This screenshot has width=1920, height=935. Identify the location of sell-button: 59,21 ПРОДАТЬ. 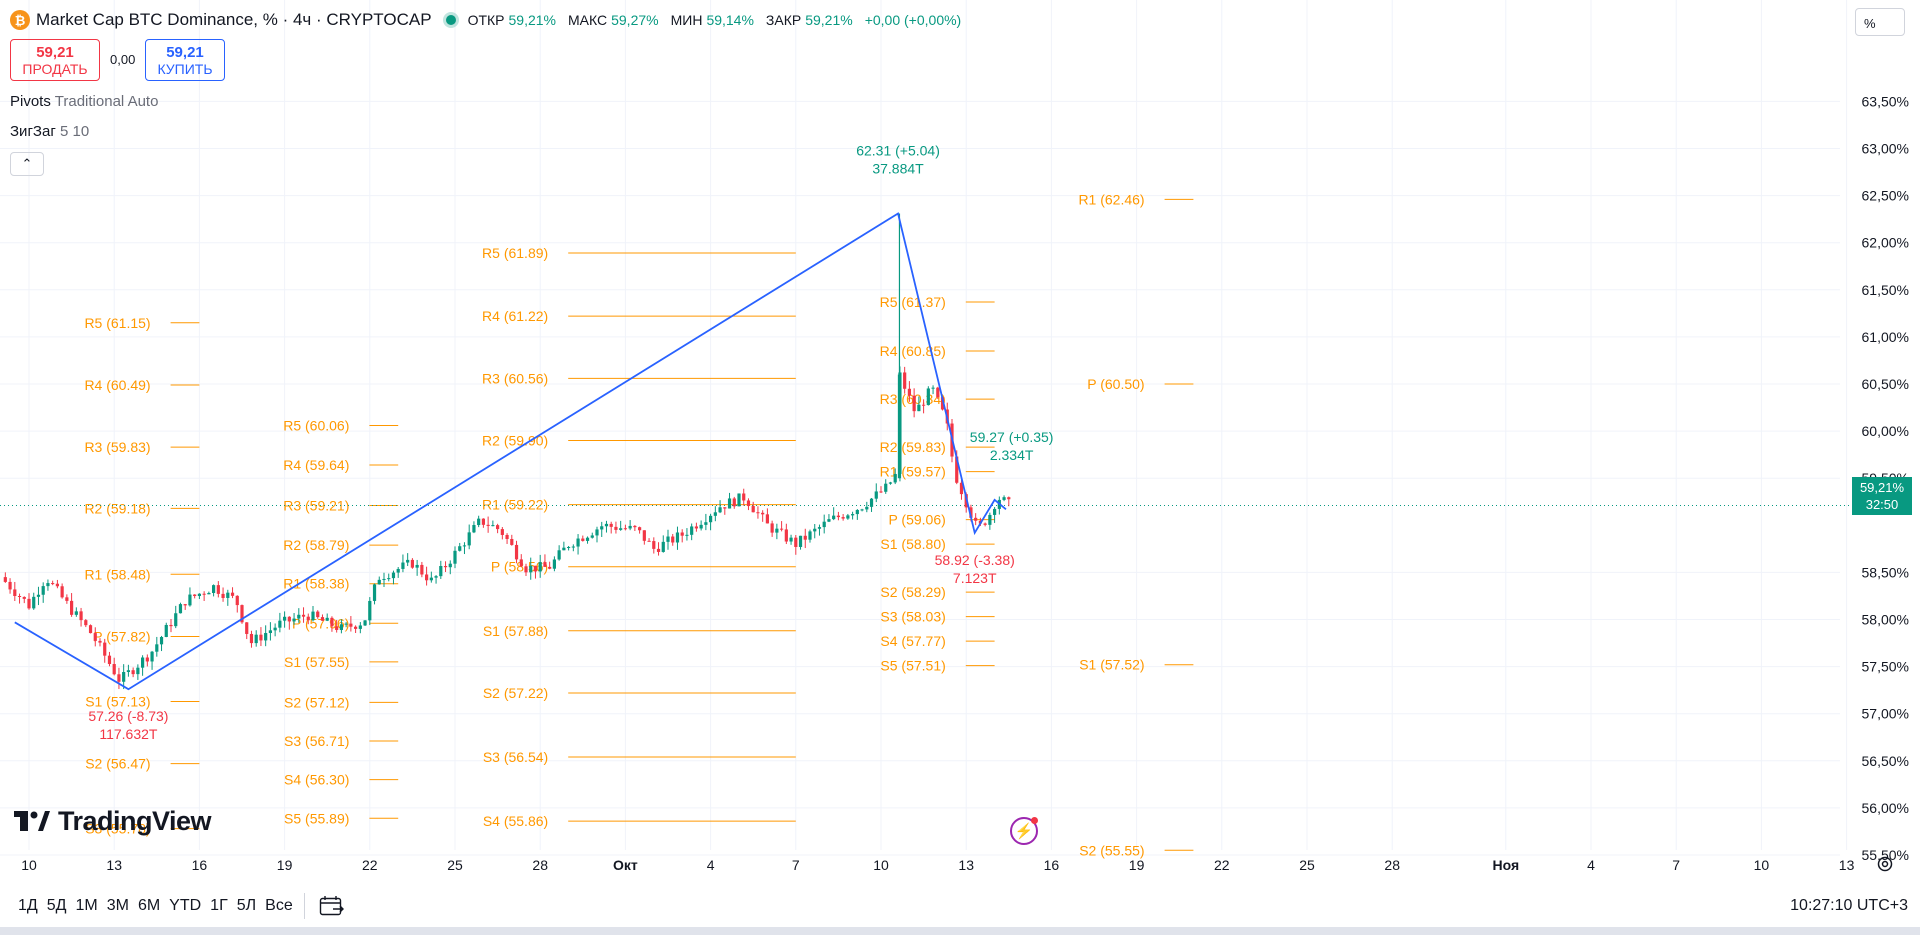
(55, 60).